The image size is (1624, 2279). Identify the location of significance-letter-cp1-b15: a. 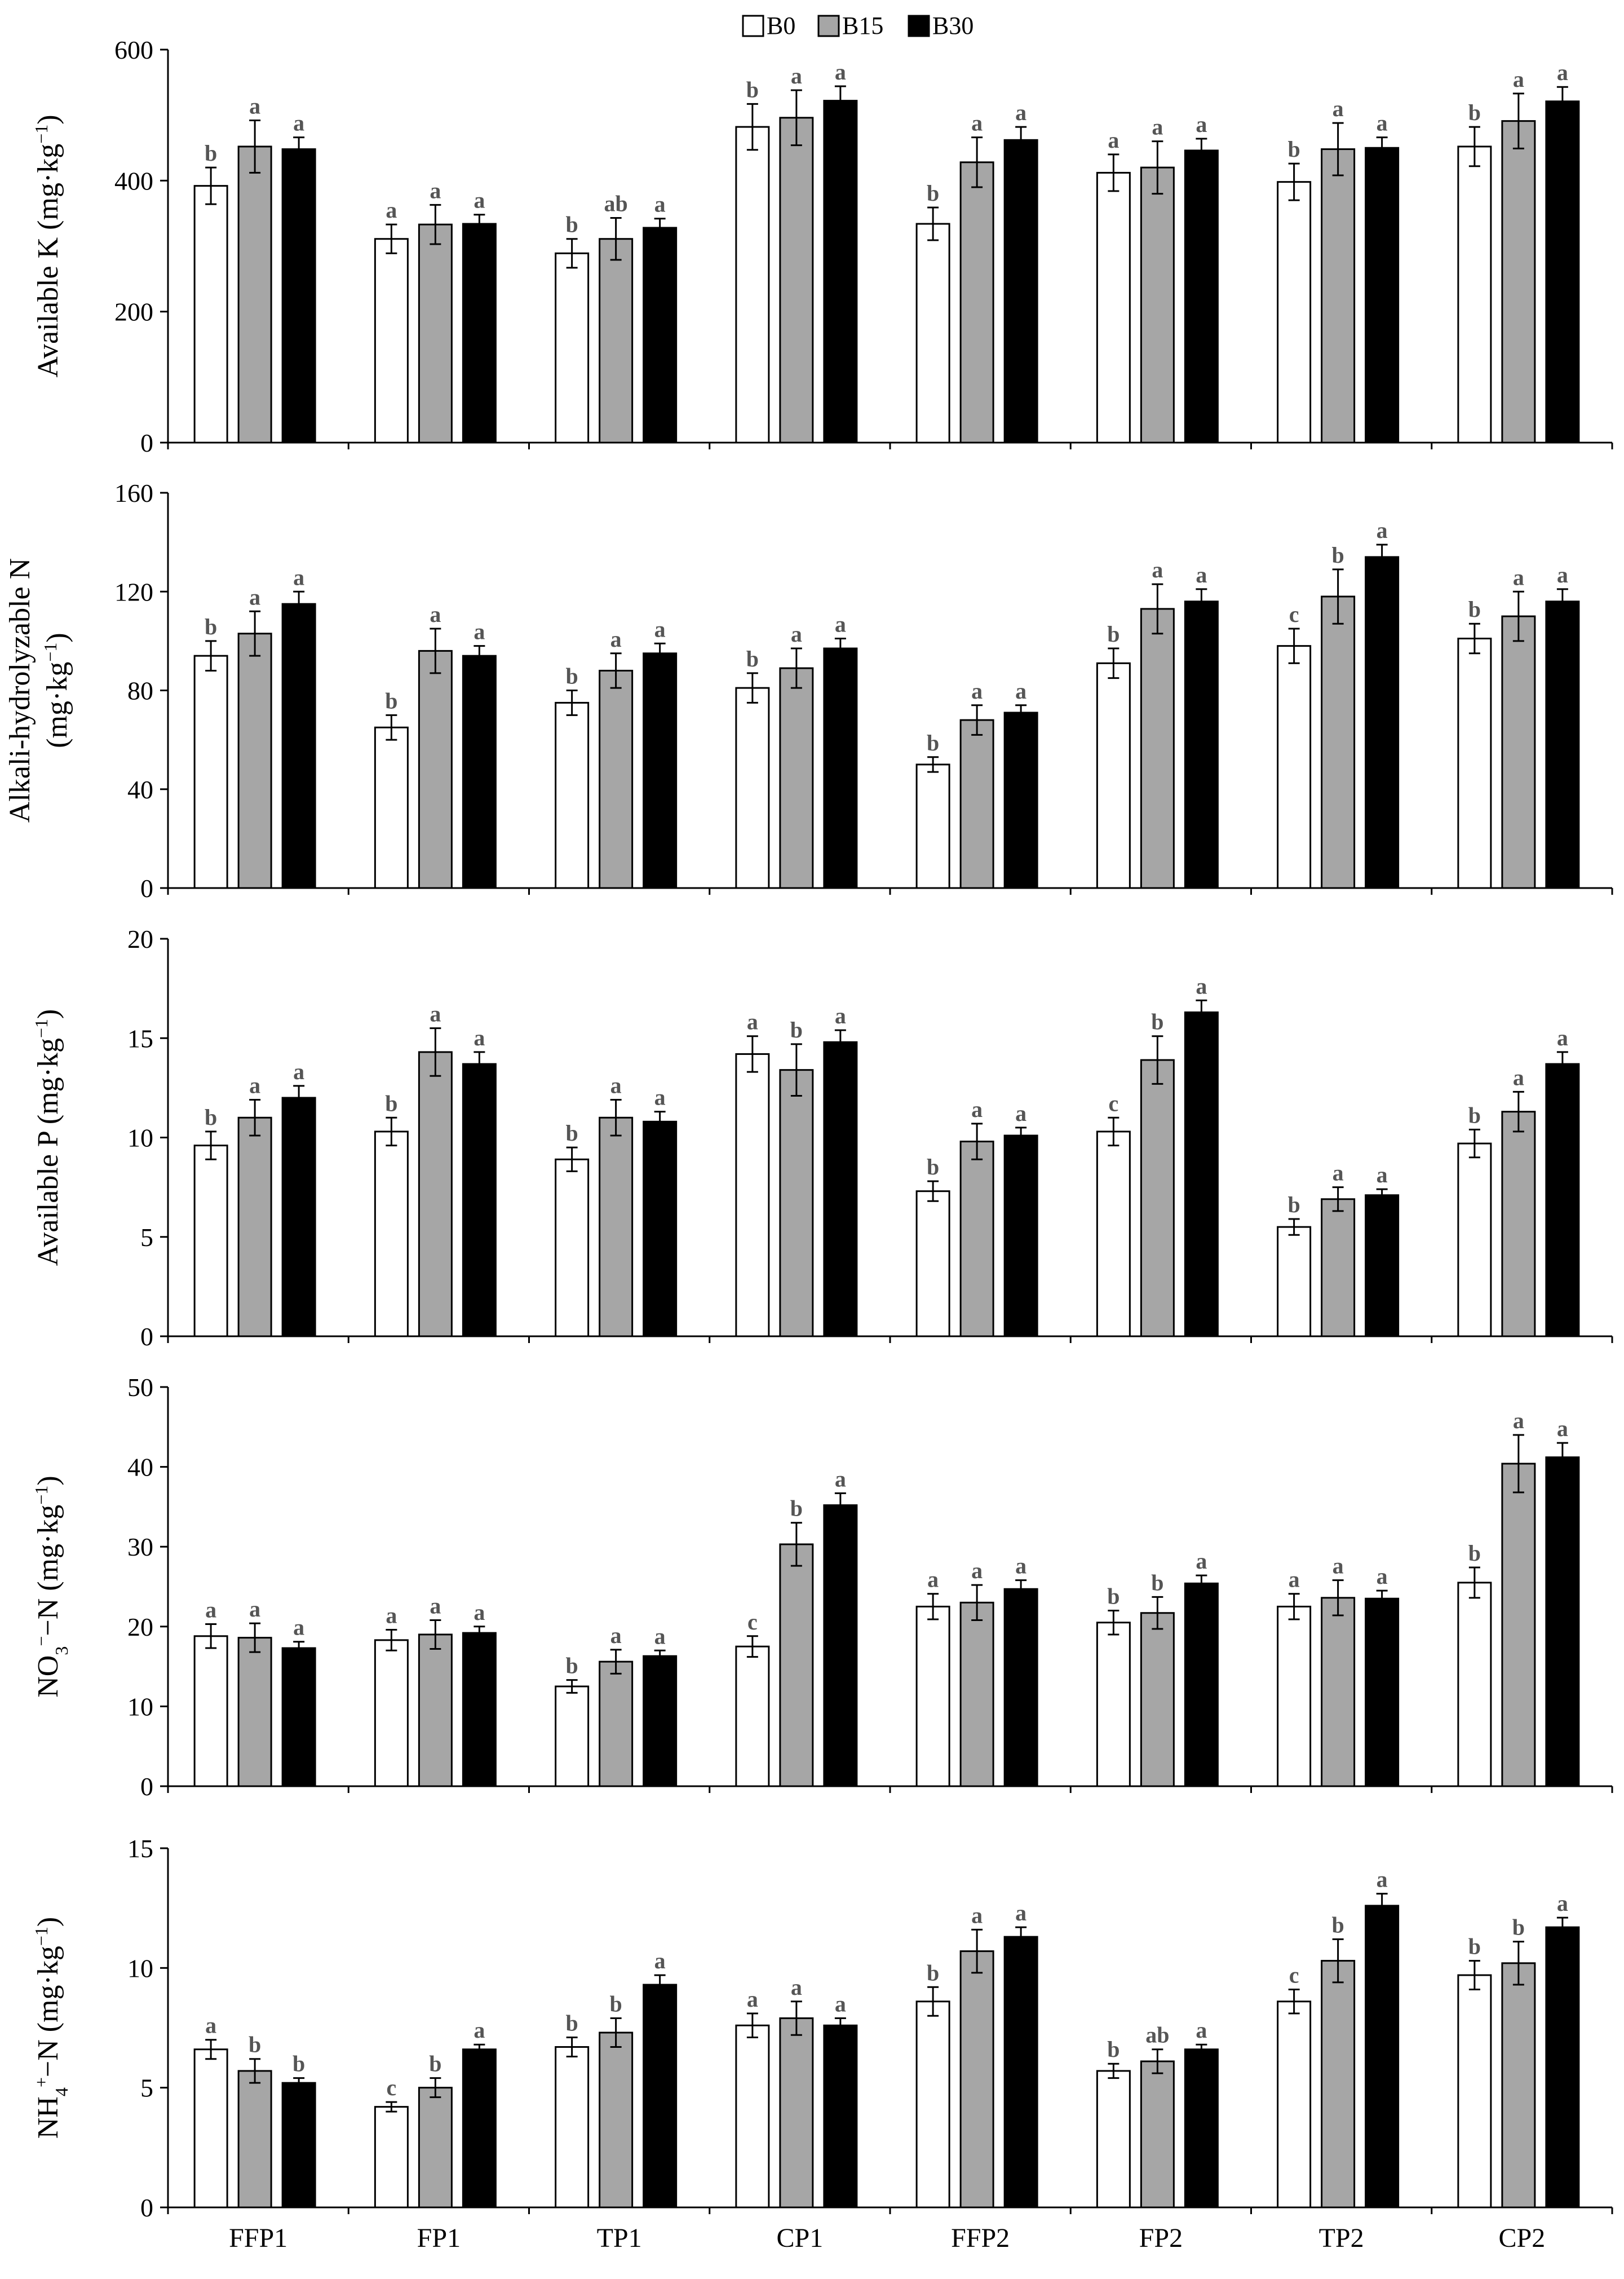
(796, 76).